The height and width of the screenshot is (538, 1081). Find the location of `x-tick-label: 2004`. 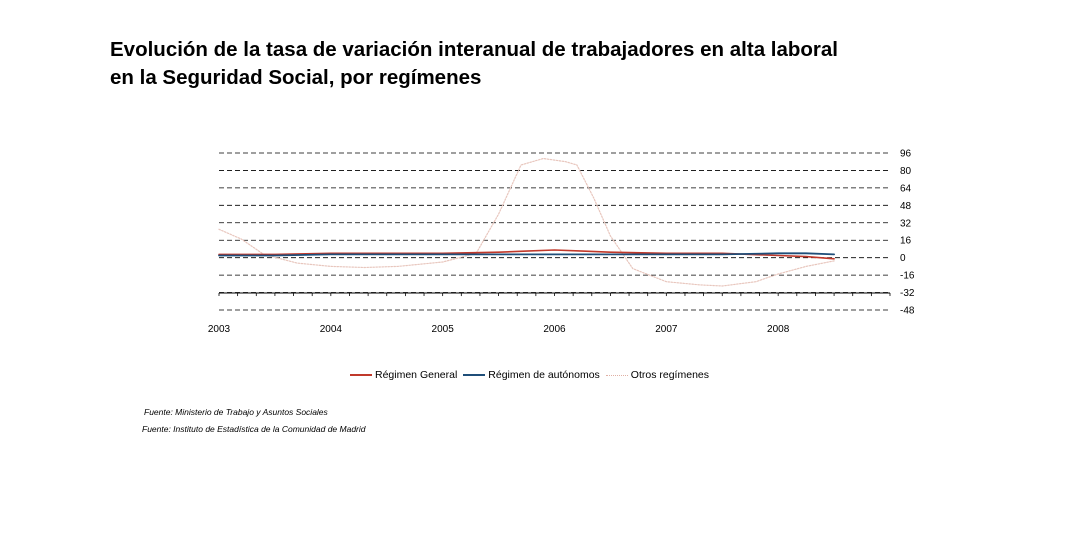

x-tick-label: 2004 is located at coordinates (331, 329).